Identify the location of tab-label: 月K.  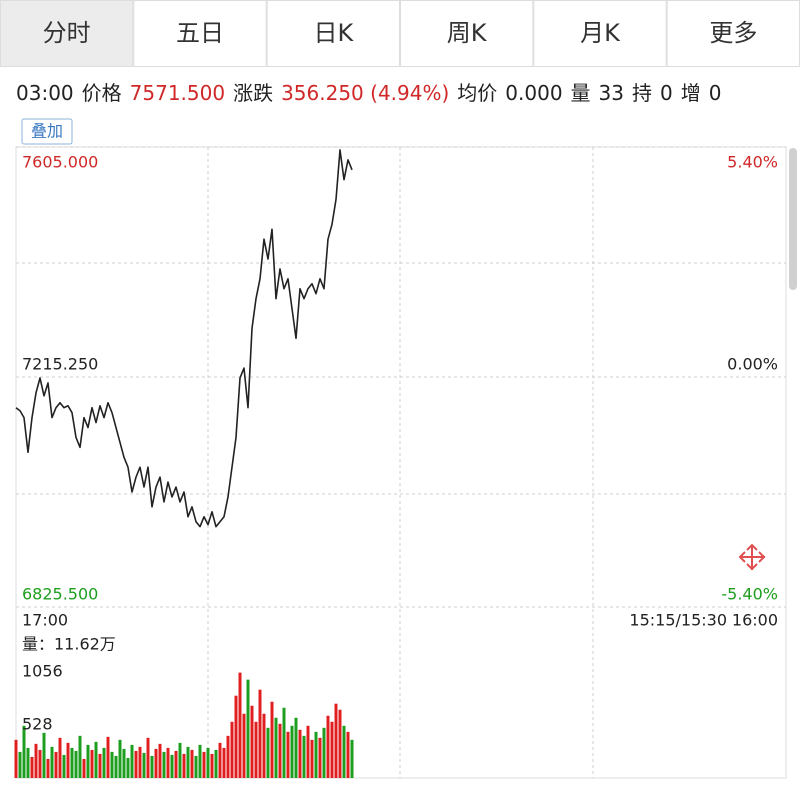
(600, 33).